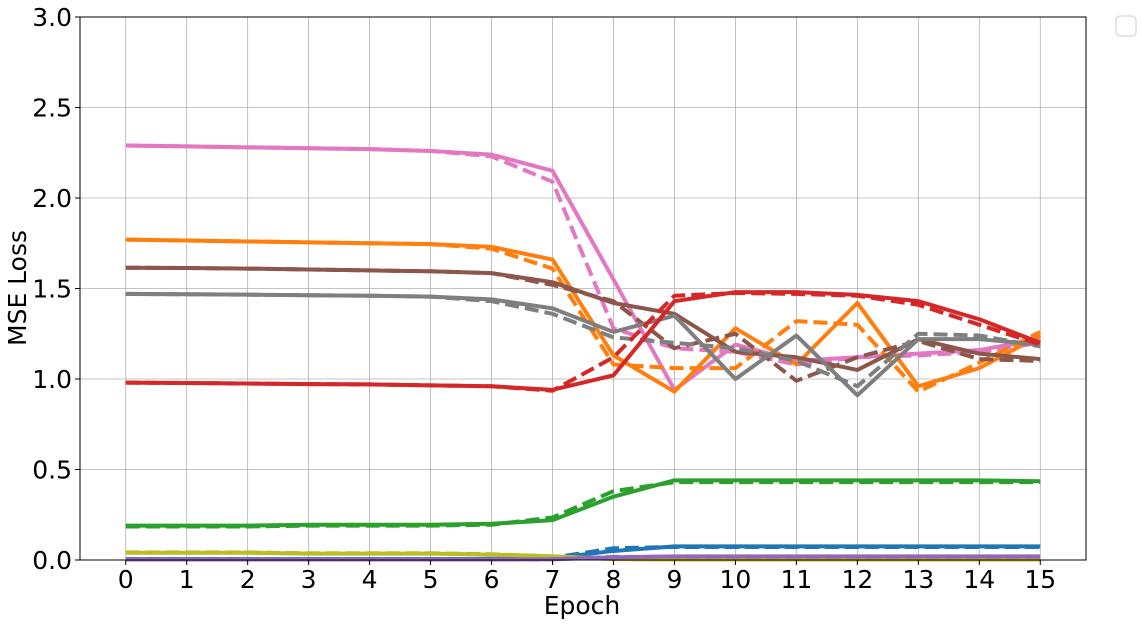 This screenshot has width=1142, height=626. I want to click on y-tick-label: 0.0, so click(52, 560).